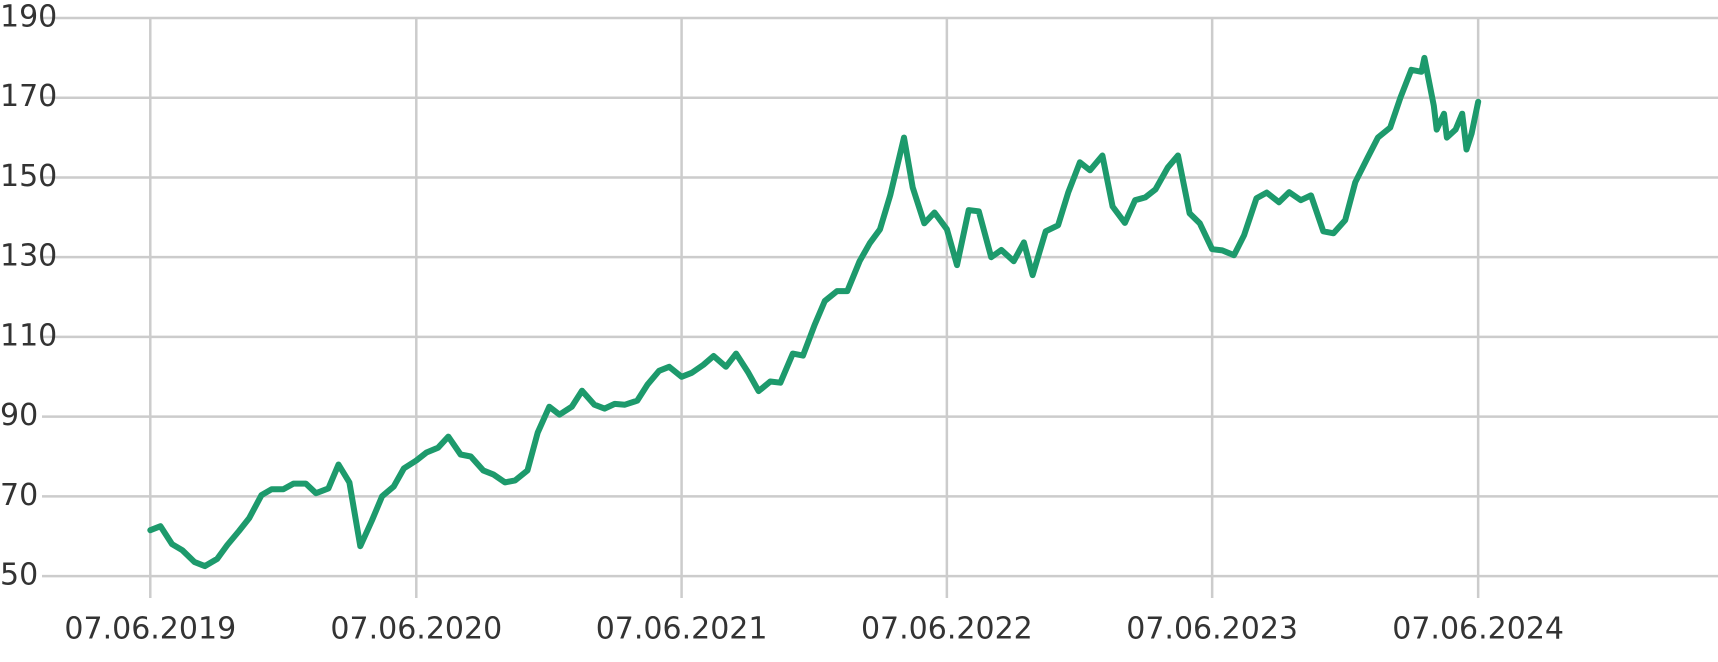 The width and height of the screenshot is (1718, 662). I want to click on x-tick-label: 07.06.2019, so click(150, 629).